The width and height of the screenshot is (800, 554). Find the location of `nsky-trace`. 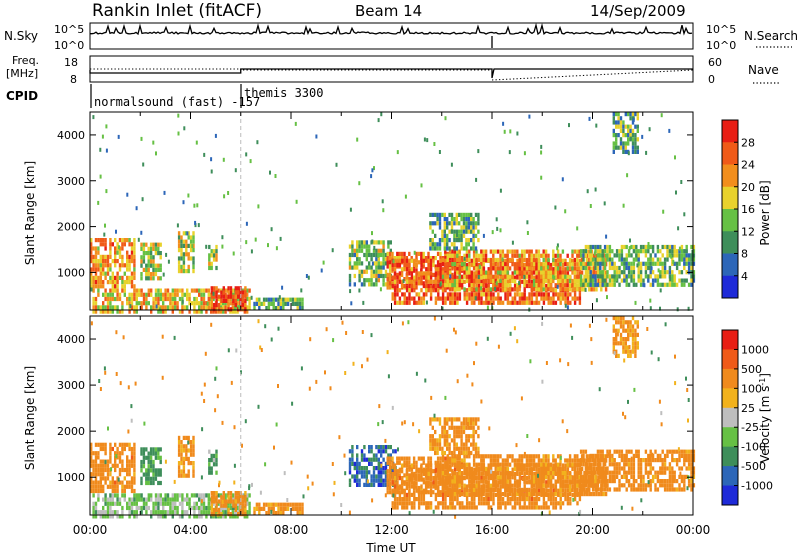

nsky-trace is located at coordinates (391, 35).